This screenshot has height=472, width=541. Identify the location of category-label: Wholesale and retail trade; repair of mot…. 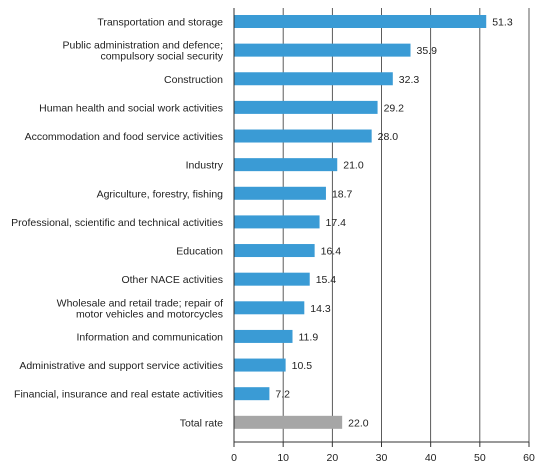
(140, 308).